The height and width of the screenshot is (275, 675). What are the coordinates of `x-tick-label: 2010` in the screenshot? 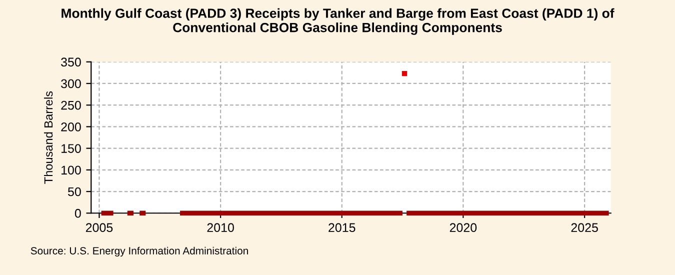 It's located at (220, 227).